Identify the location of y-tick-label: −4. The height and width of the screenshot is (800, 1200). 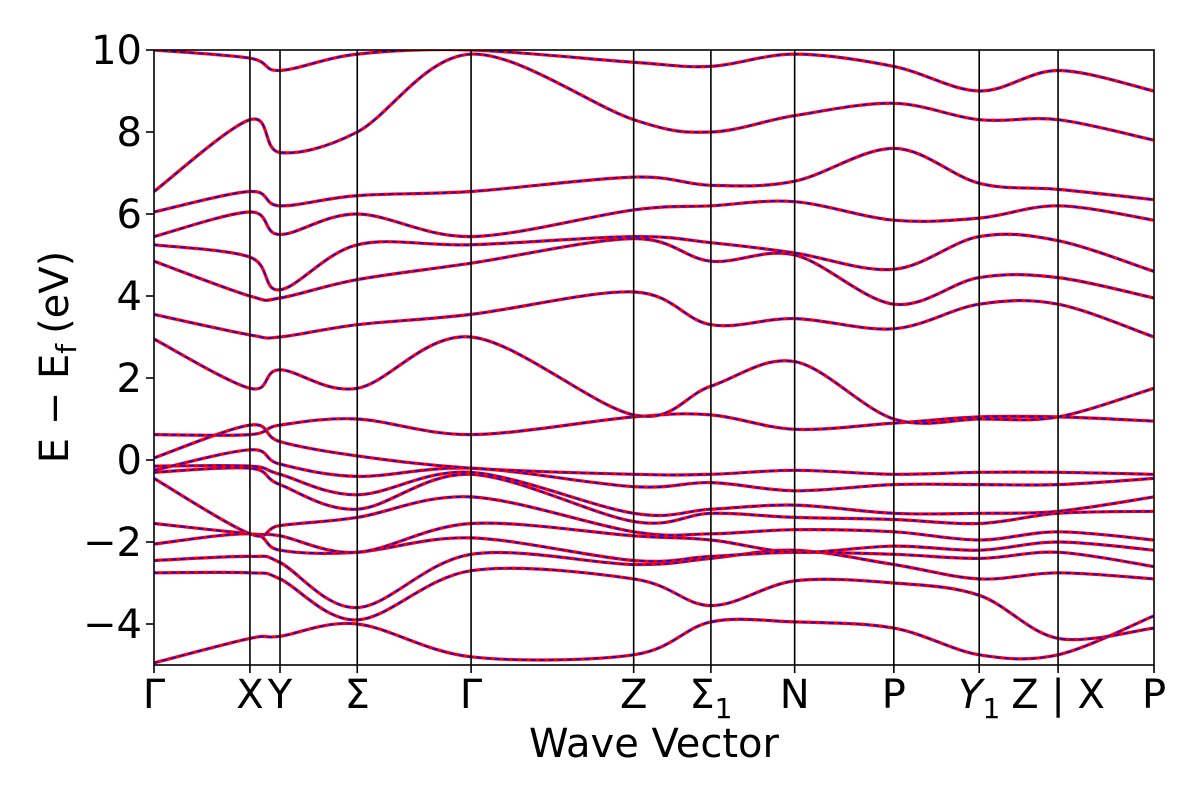
(112, 625).